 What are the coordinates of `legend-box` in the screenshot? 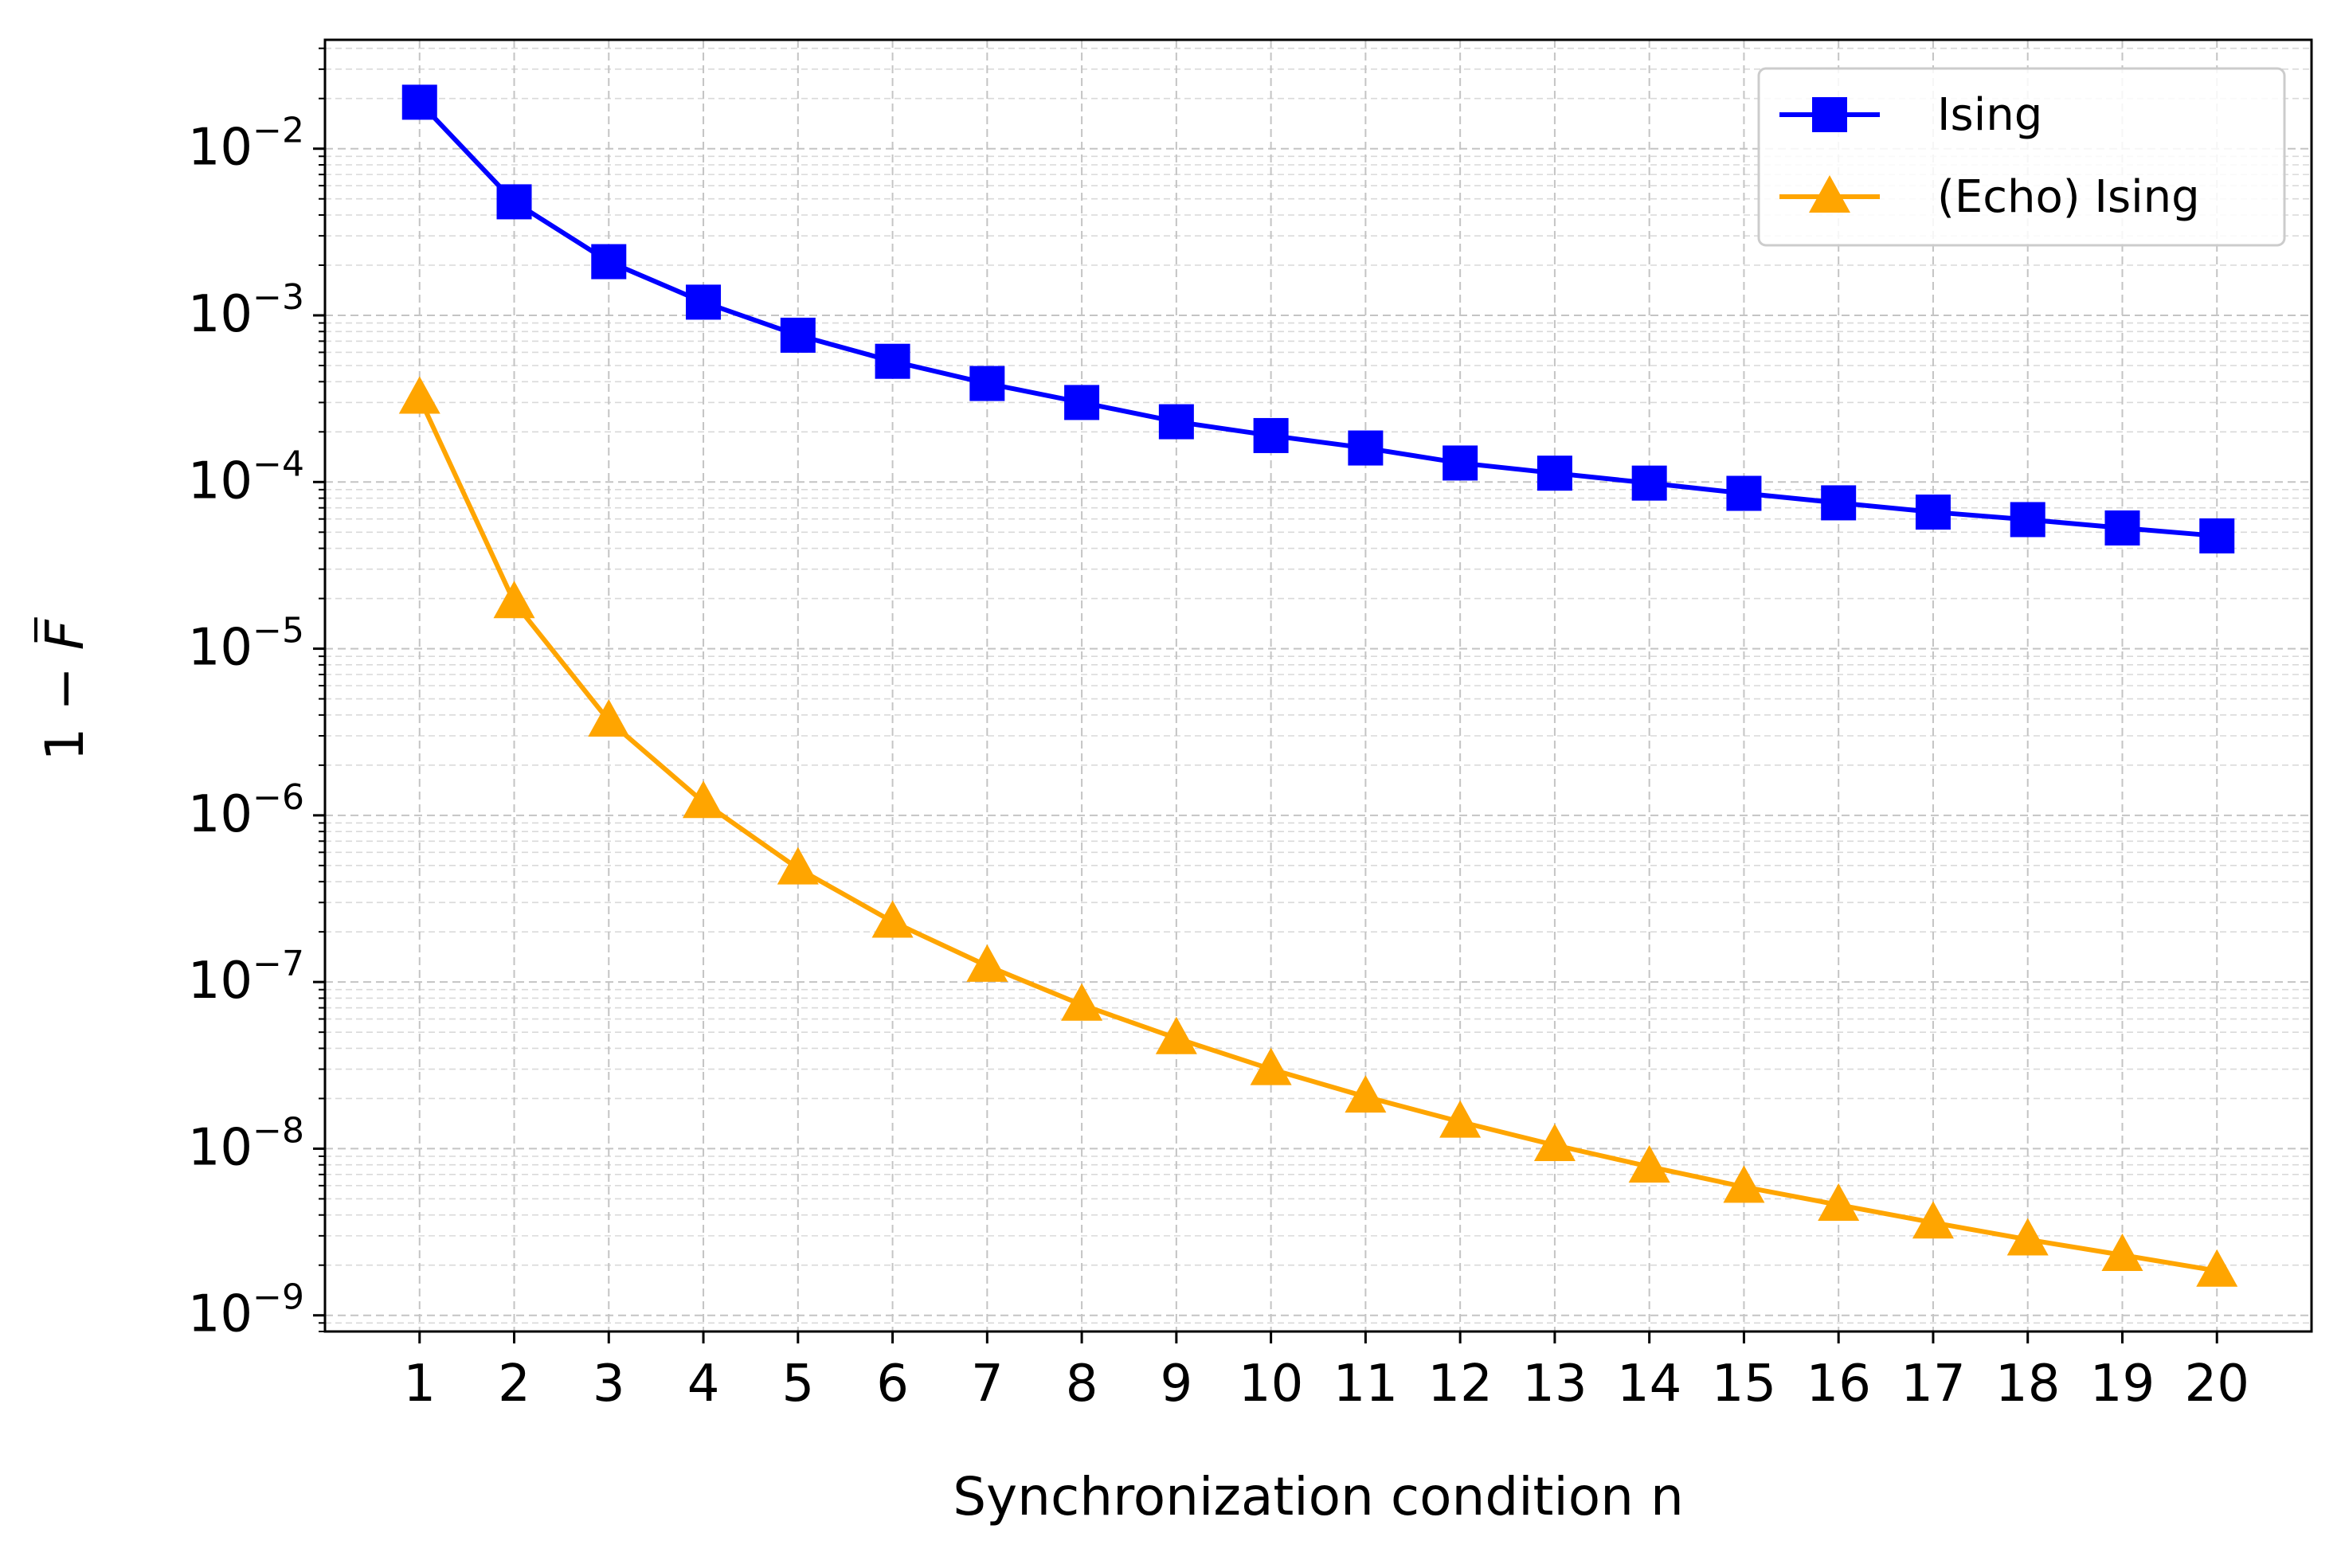 It's located at (2021, 157).